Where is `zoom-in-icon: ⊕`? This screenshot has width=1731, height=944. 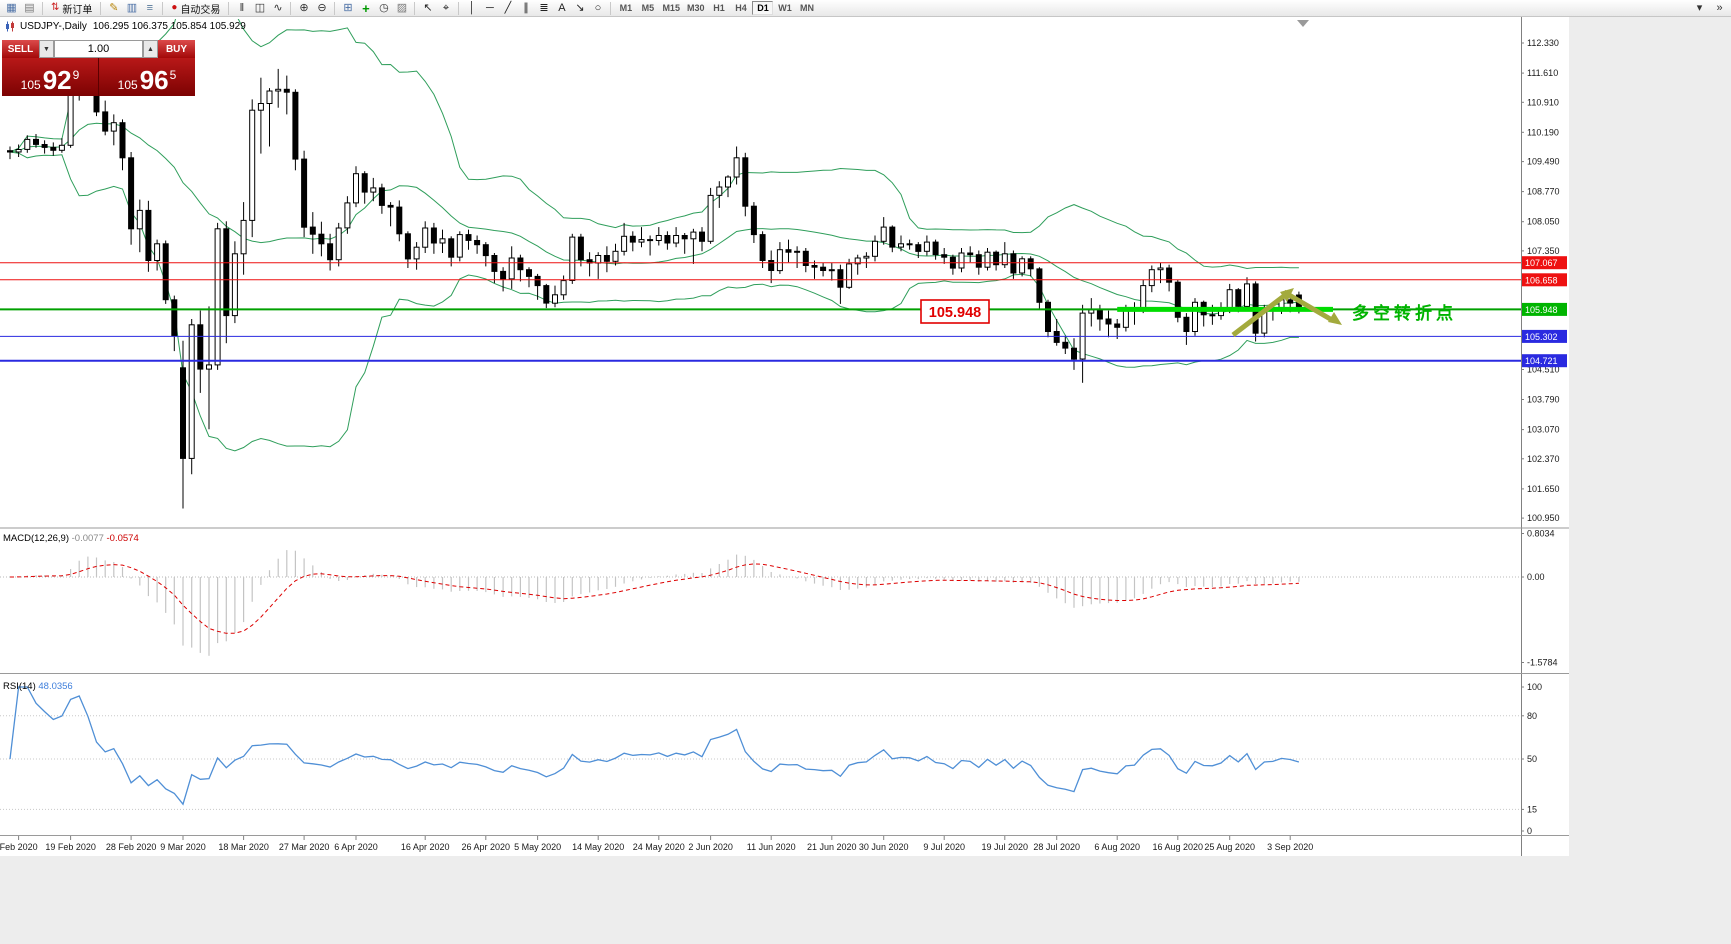
zoom-in-icon: ⊕ is located at coordinates (304, 7).